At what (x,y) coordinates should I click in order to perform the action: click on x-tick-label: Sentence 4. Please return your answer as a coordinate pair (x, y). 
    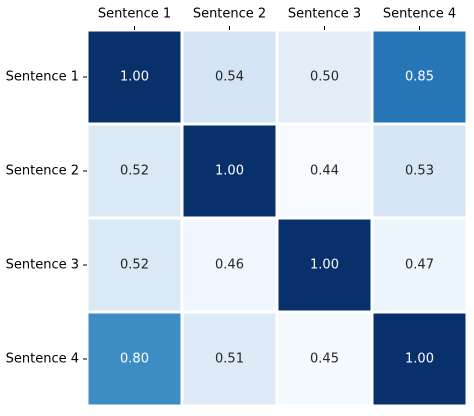
    Looking at the image, I should click on (419, 14).